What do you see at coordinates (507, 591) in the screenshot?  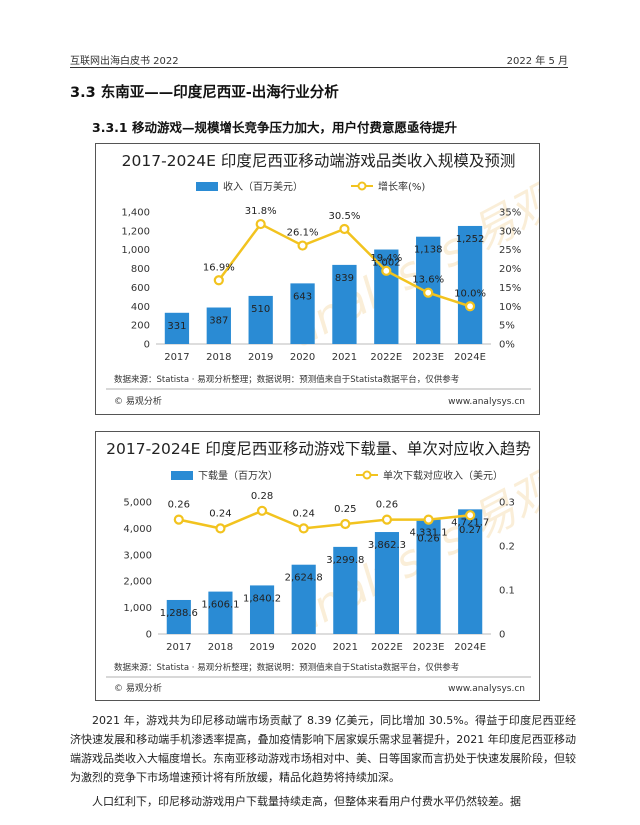 I see `right-axis-tick: 0.1` at bounding box center [507, 591].